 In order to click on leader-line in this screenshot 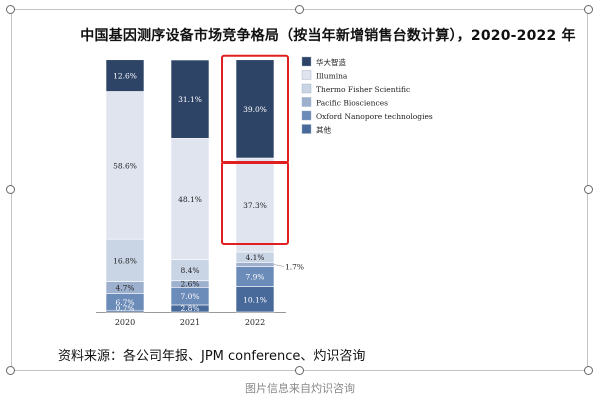, I will do `click(279, 265)`.